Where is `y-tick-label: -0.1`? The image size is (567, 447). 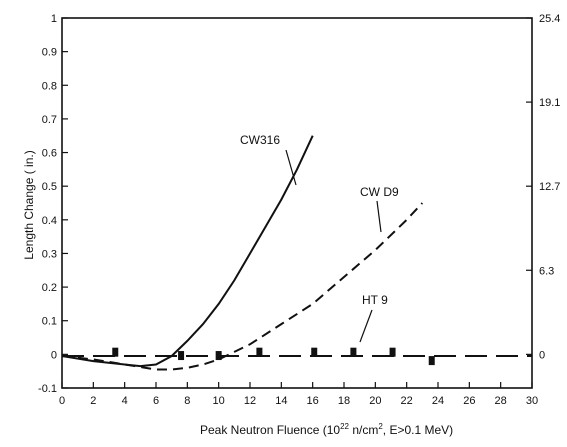
y-tick-label: -0.1 is located at coordinates (47, 389).